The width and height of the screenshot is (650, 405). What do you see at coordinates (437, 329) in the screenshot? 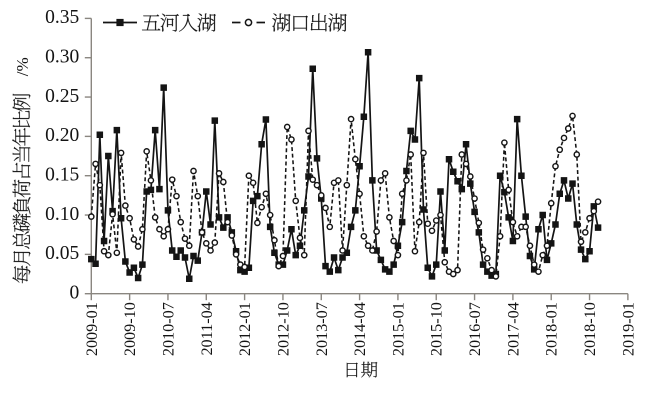
I see `svg-text: 2015-10` at bounding box center [437, 329].